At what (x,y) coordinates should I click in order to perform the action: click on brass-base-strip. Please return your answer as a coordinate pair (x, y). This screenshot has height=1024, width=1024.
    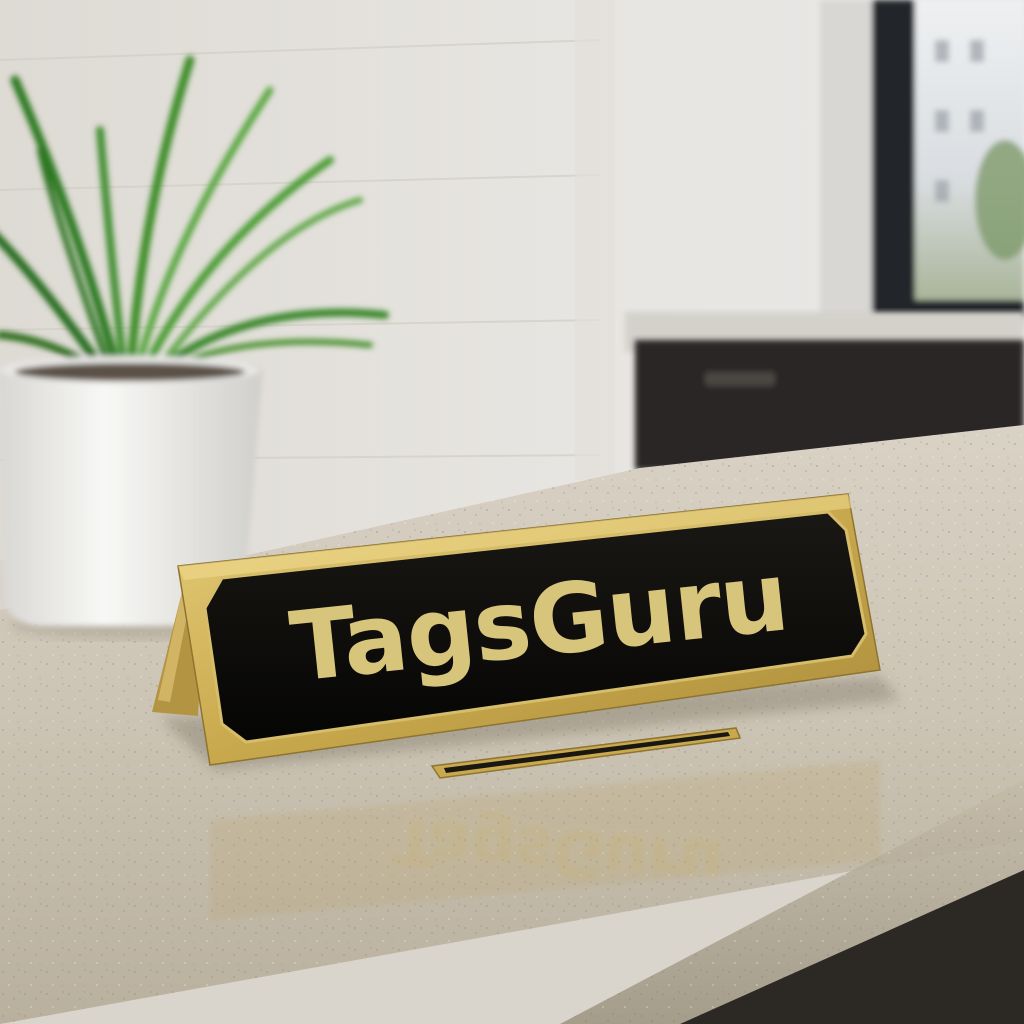
    Looking at the image, I should click on (586, 753).